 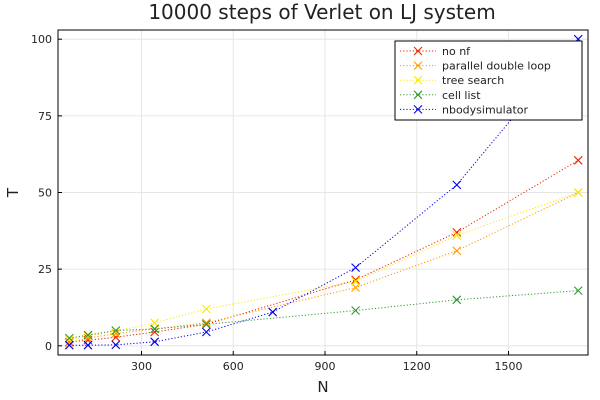 I want to click on legend-item: no nf, so click(x=435, y=51).